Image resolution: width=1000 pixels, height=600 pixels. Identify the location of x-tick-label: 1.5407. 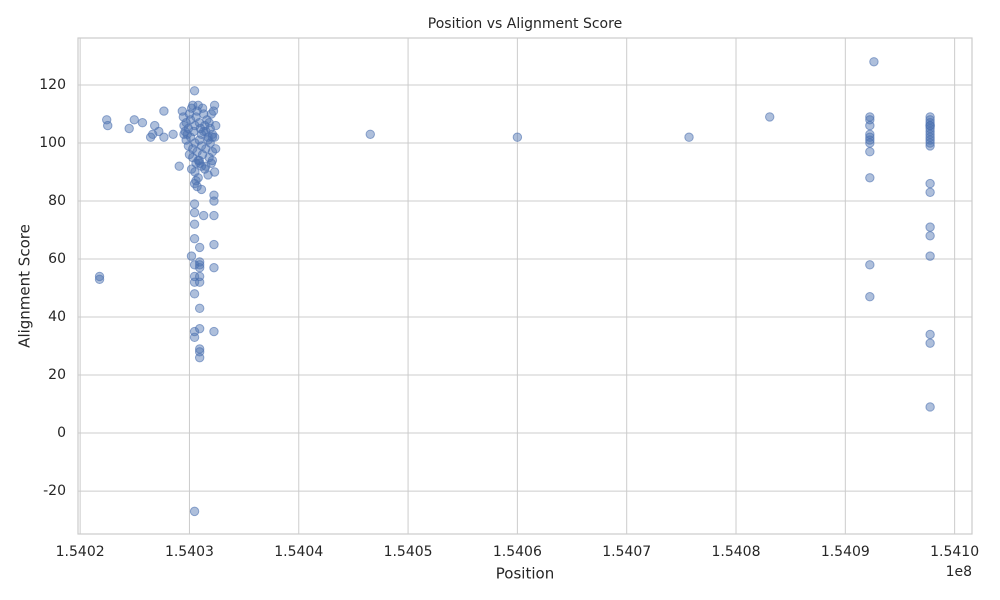
(626, 552).